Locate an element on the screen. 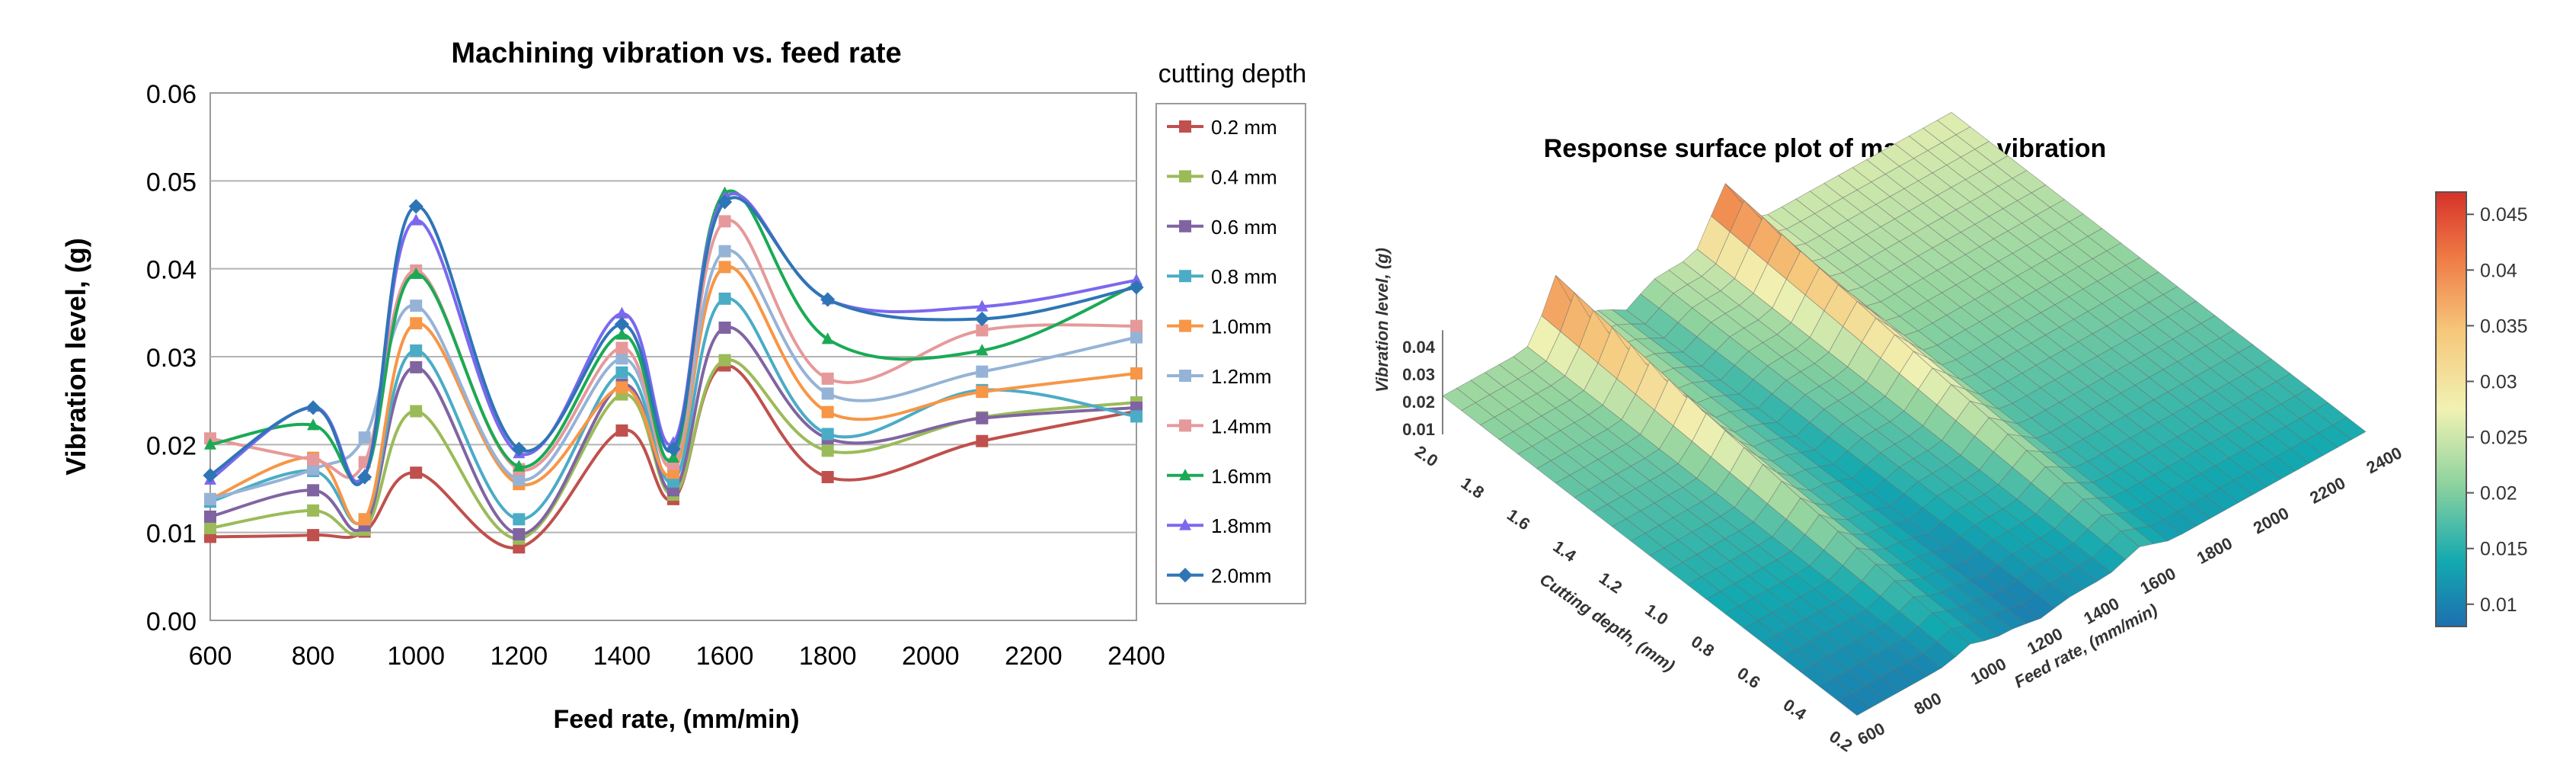 The width and height of the screenshot is (2576, 769). feed-rate-tick-label: 2400 is located at coordinates (2384, 460).